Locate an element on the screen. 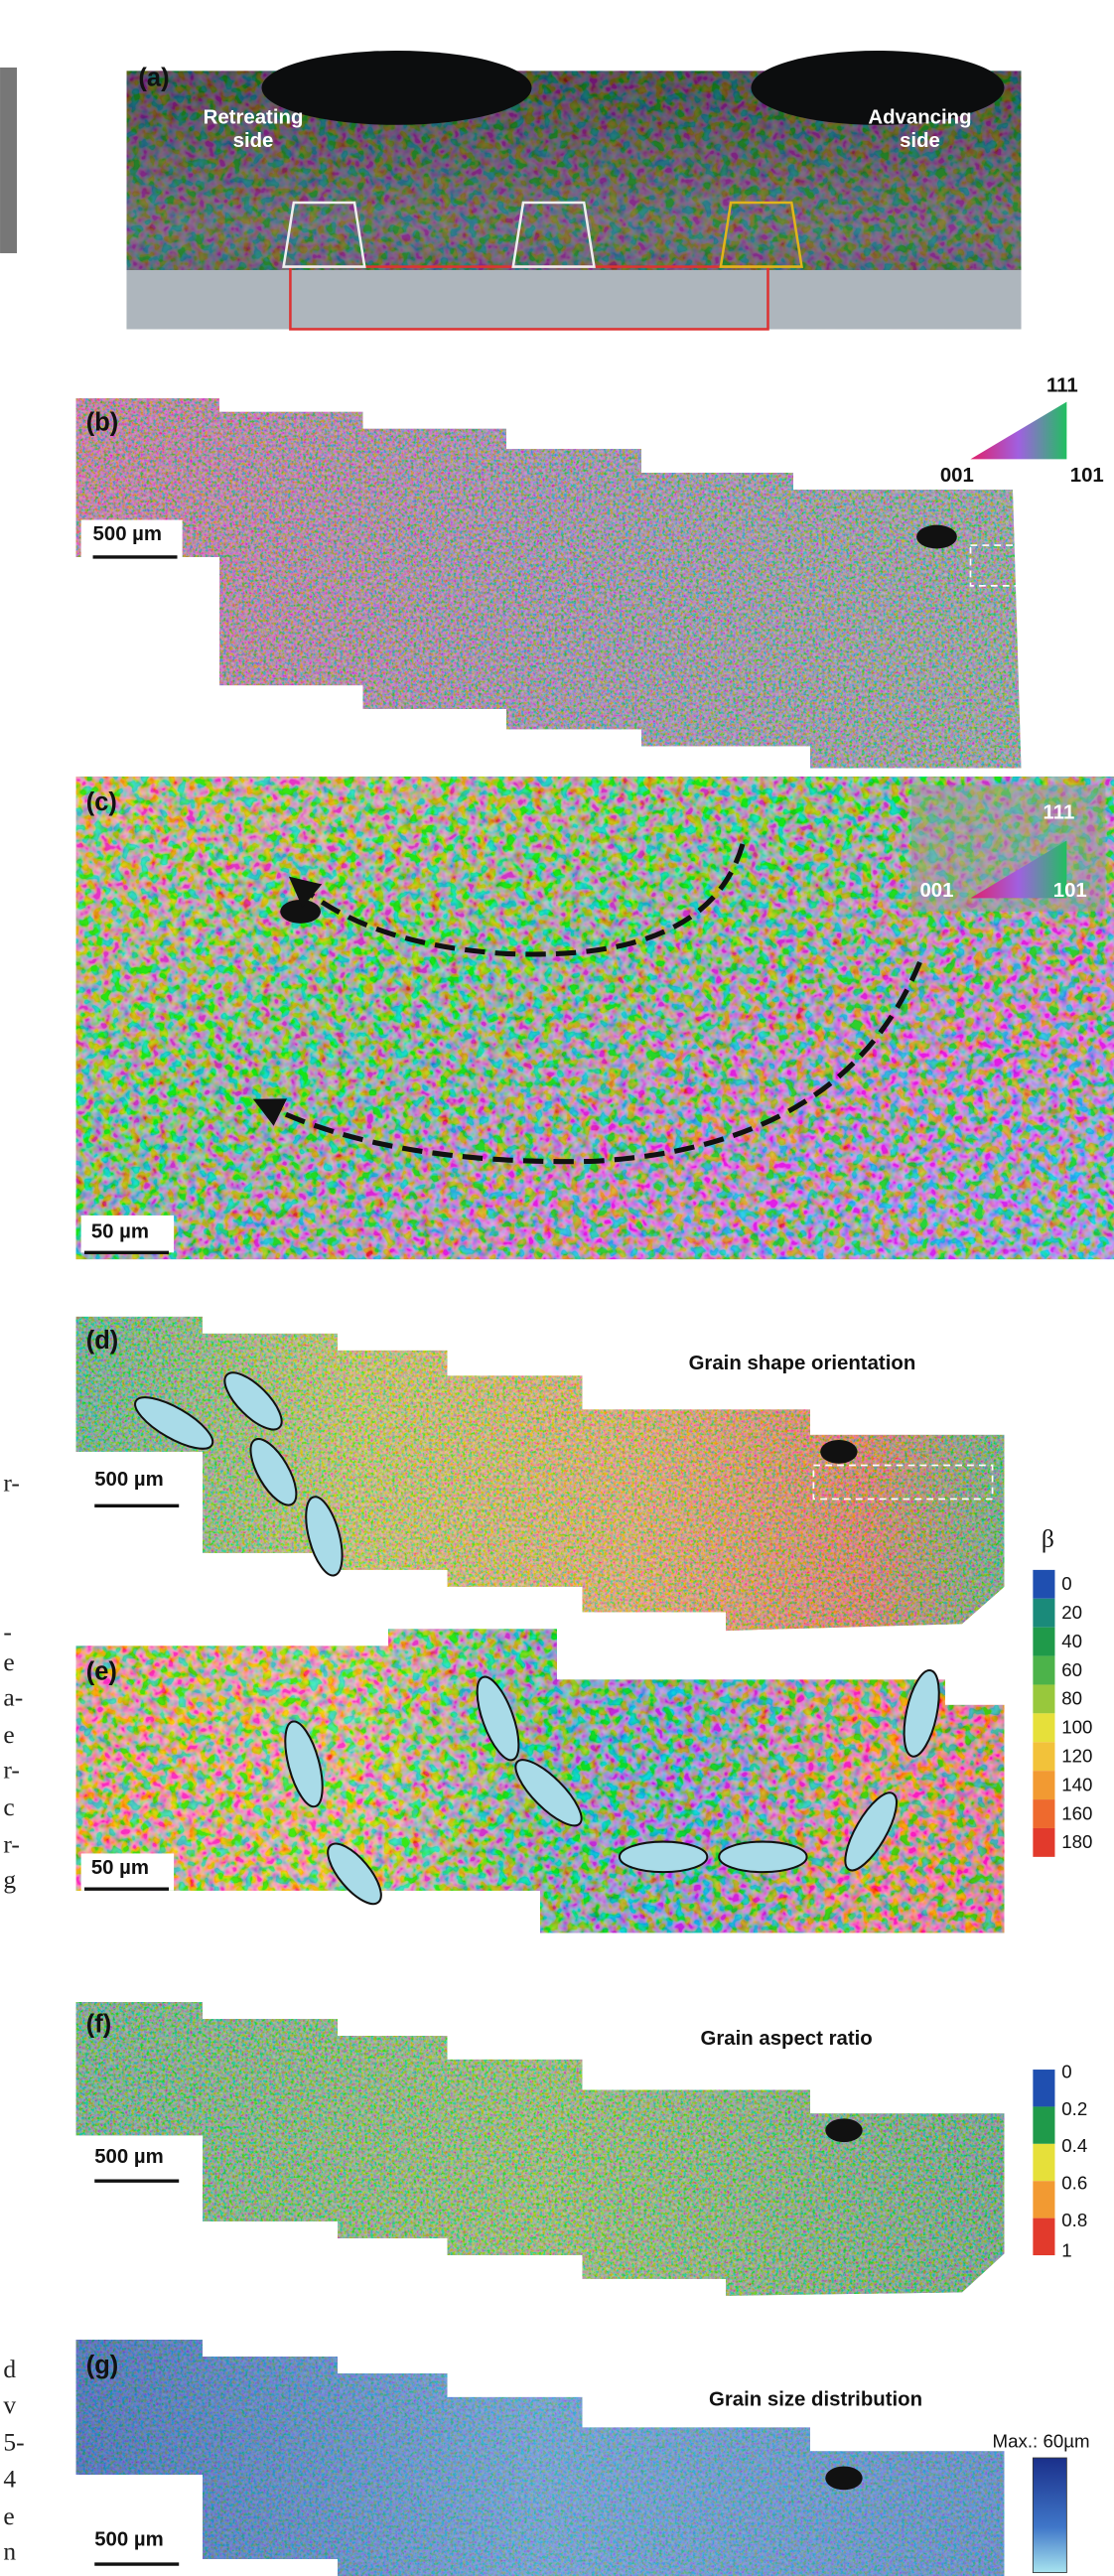 This screenshot has height=2576, width=1114. panel-title: Grain size distribution is located at coordinates (815, 2400).